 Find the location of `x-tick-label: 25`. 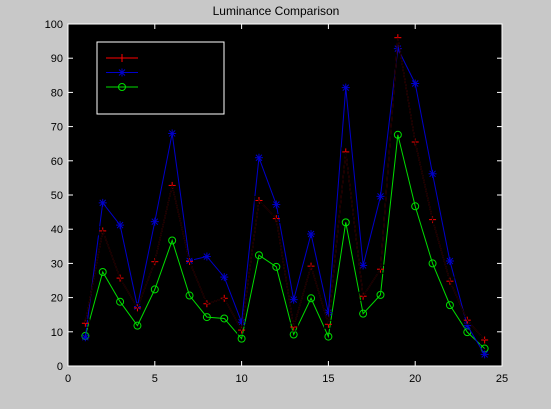

x-tick-label: 25 is located at coordinates (502, 379).